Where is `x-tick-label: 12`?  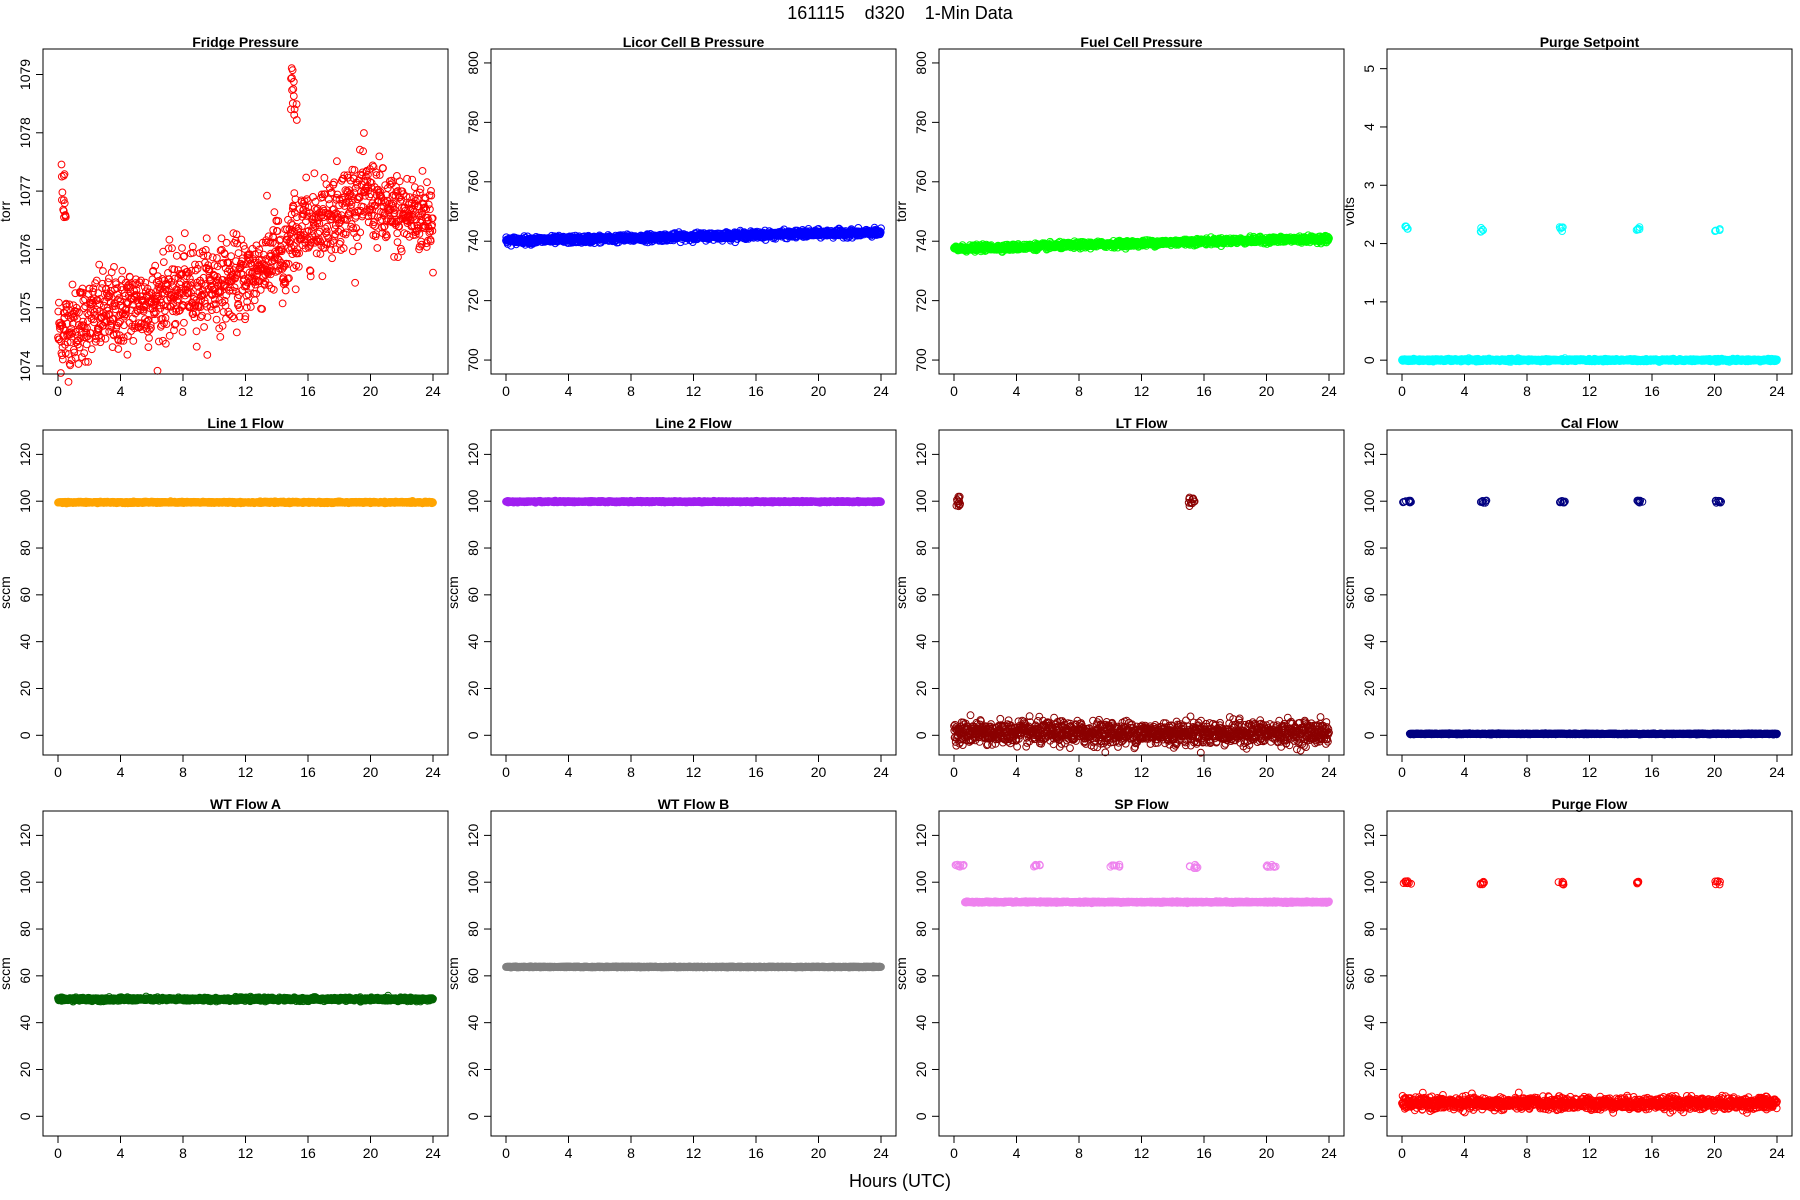 x-tick-label: 12 is located at coordinates (1142, 391).